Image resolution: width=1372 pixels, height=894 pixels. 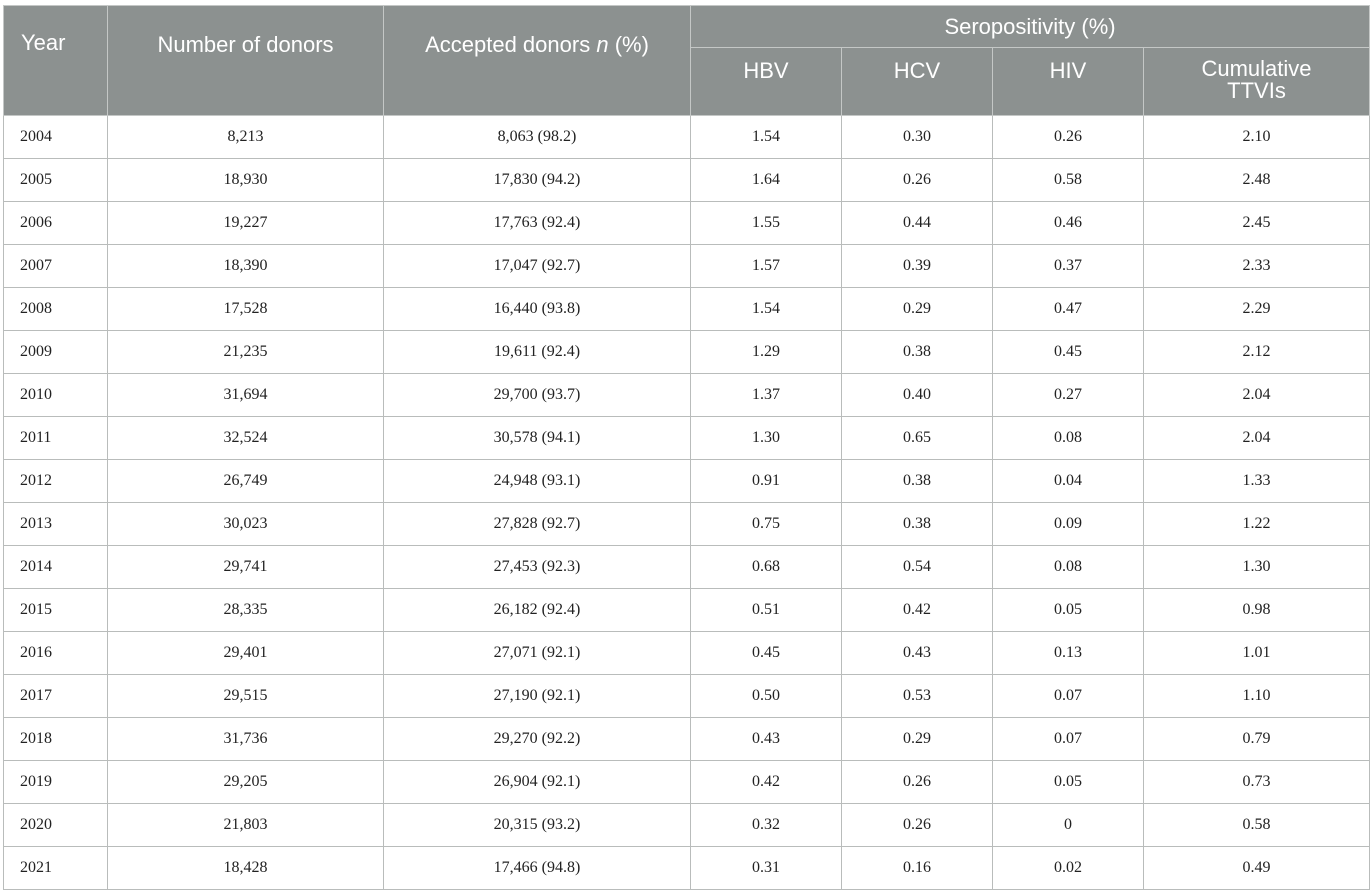 What do you see at coordinates (245, 223) in the screenshot?
I see `cell-number-of-donors: 19,227` at bounding box center [245, 223].